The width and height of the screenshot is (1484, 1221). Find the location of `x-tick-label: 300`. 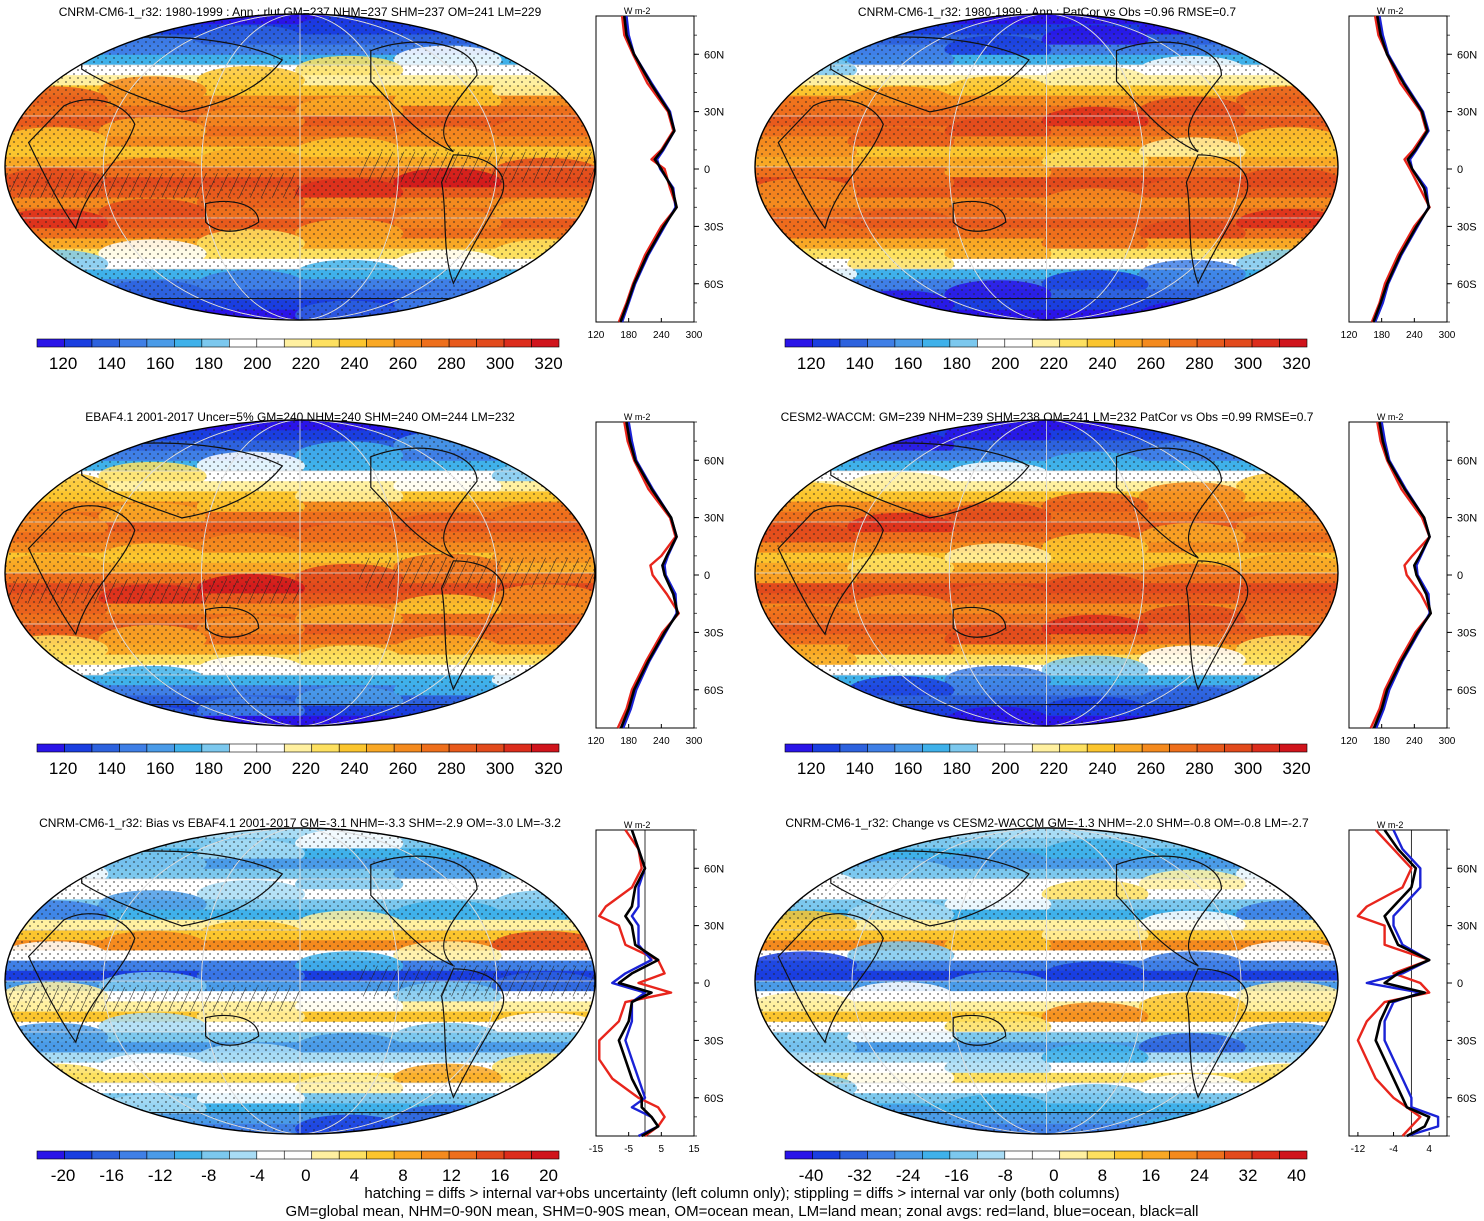

x-tick-label: 300 is located at coordinates (1447, 741).